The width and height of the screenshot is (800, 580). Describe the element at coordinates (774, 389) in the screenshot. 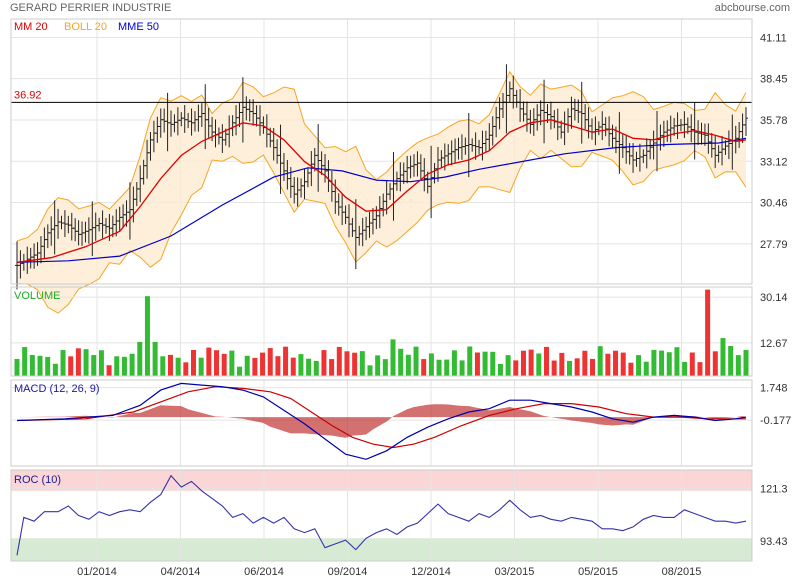

I see `macd-tick-label: 1.748` at that location.